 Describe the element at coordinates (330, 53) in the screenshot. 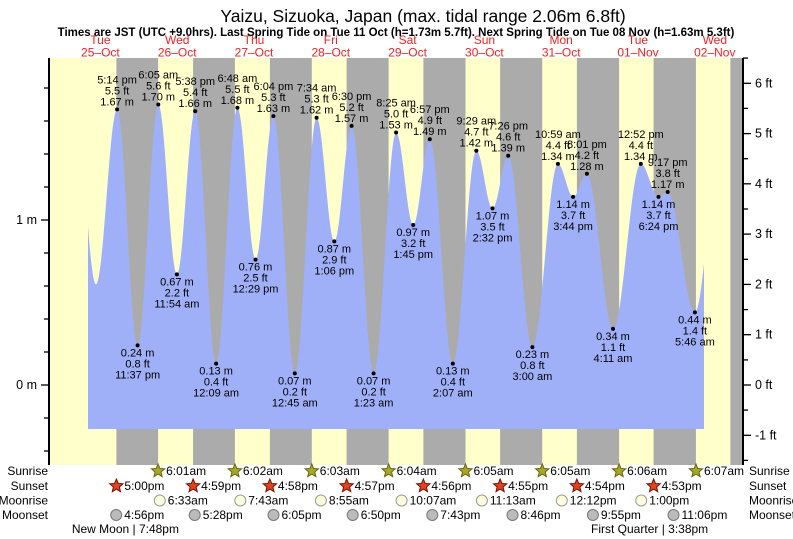

I see `day-date-label: 28–Oct` at that location.